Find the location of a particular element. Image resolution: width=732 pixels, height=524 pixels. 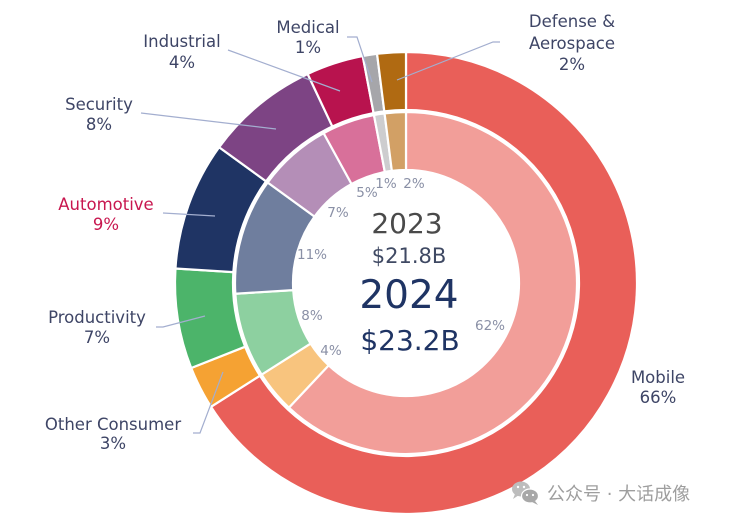

label-productivity-pct: 7% is located at coordinates (97, 337).